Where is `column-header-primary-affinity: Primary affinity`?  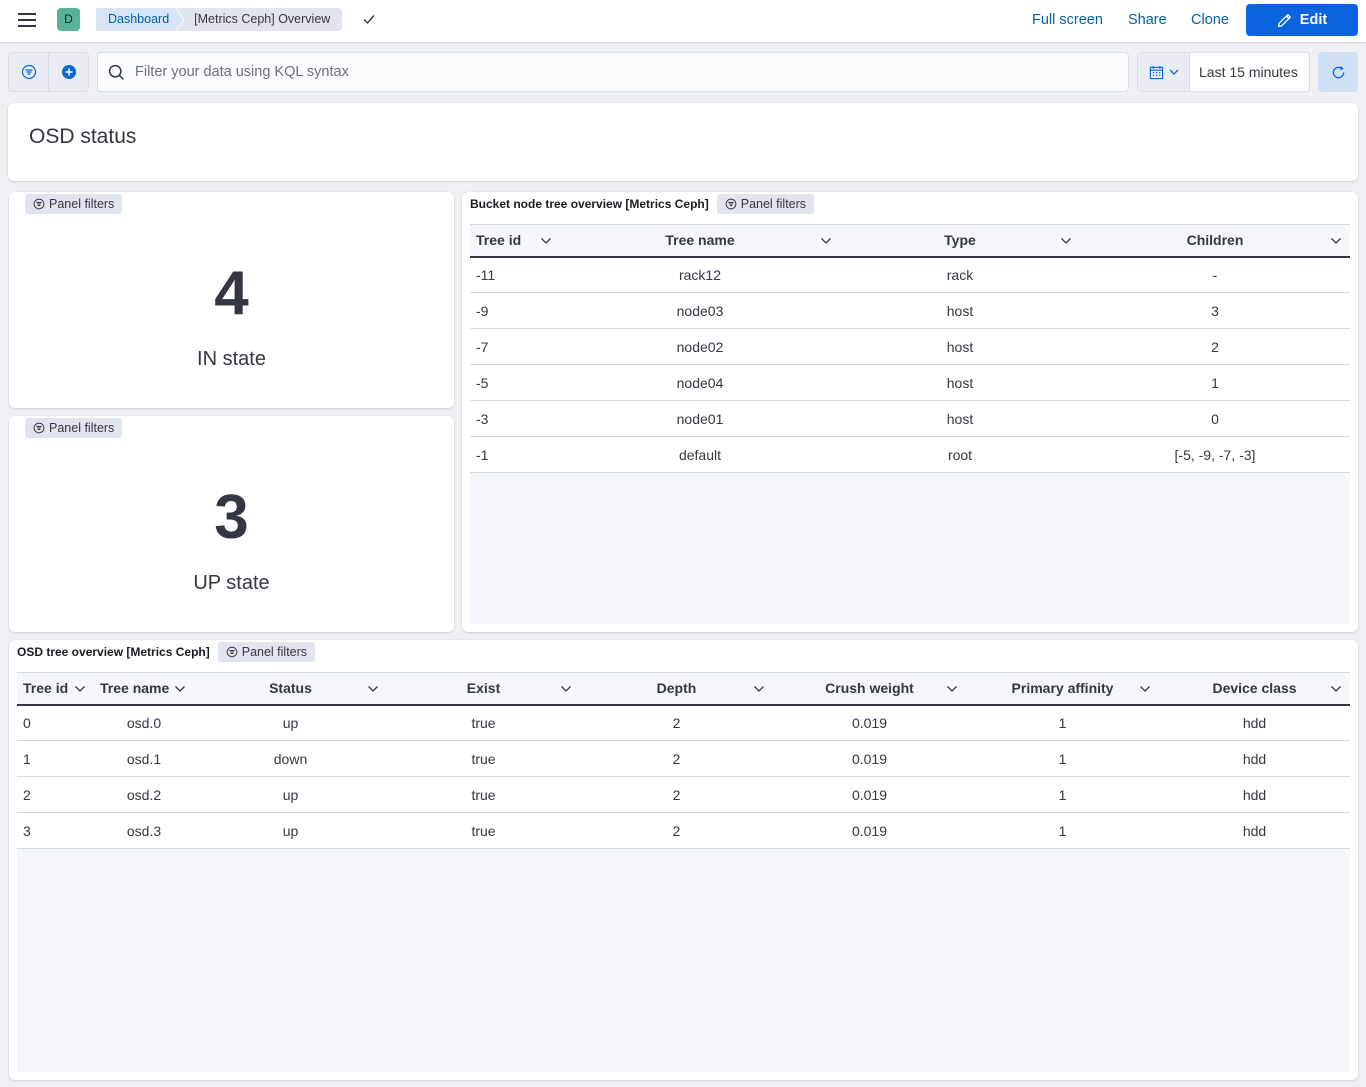 column-header-primary-affinity: Primary affinity is located at coordinates (1062, 689).